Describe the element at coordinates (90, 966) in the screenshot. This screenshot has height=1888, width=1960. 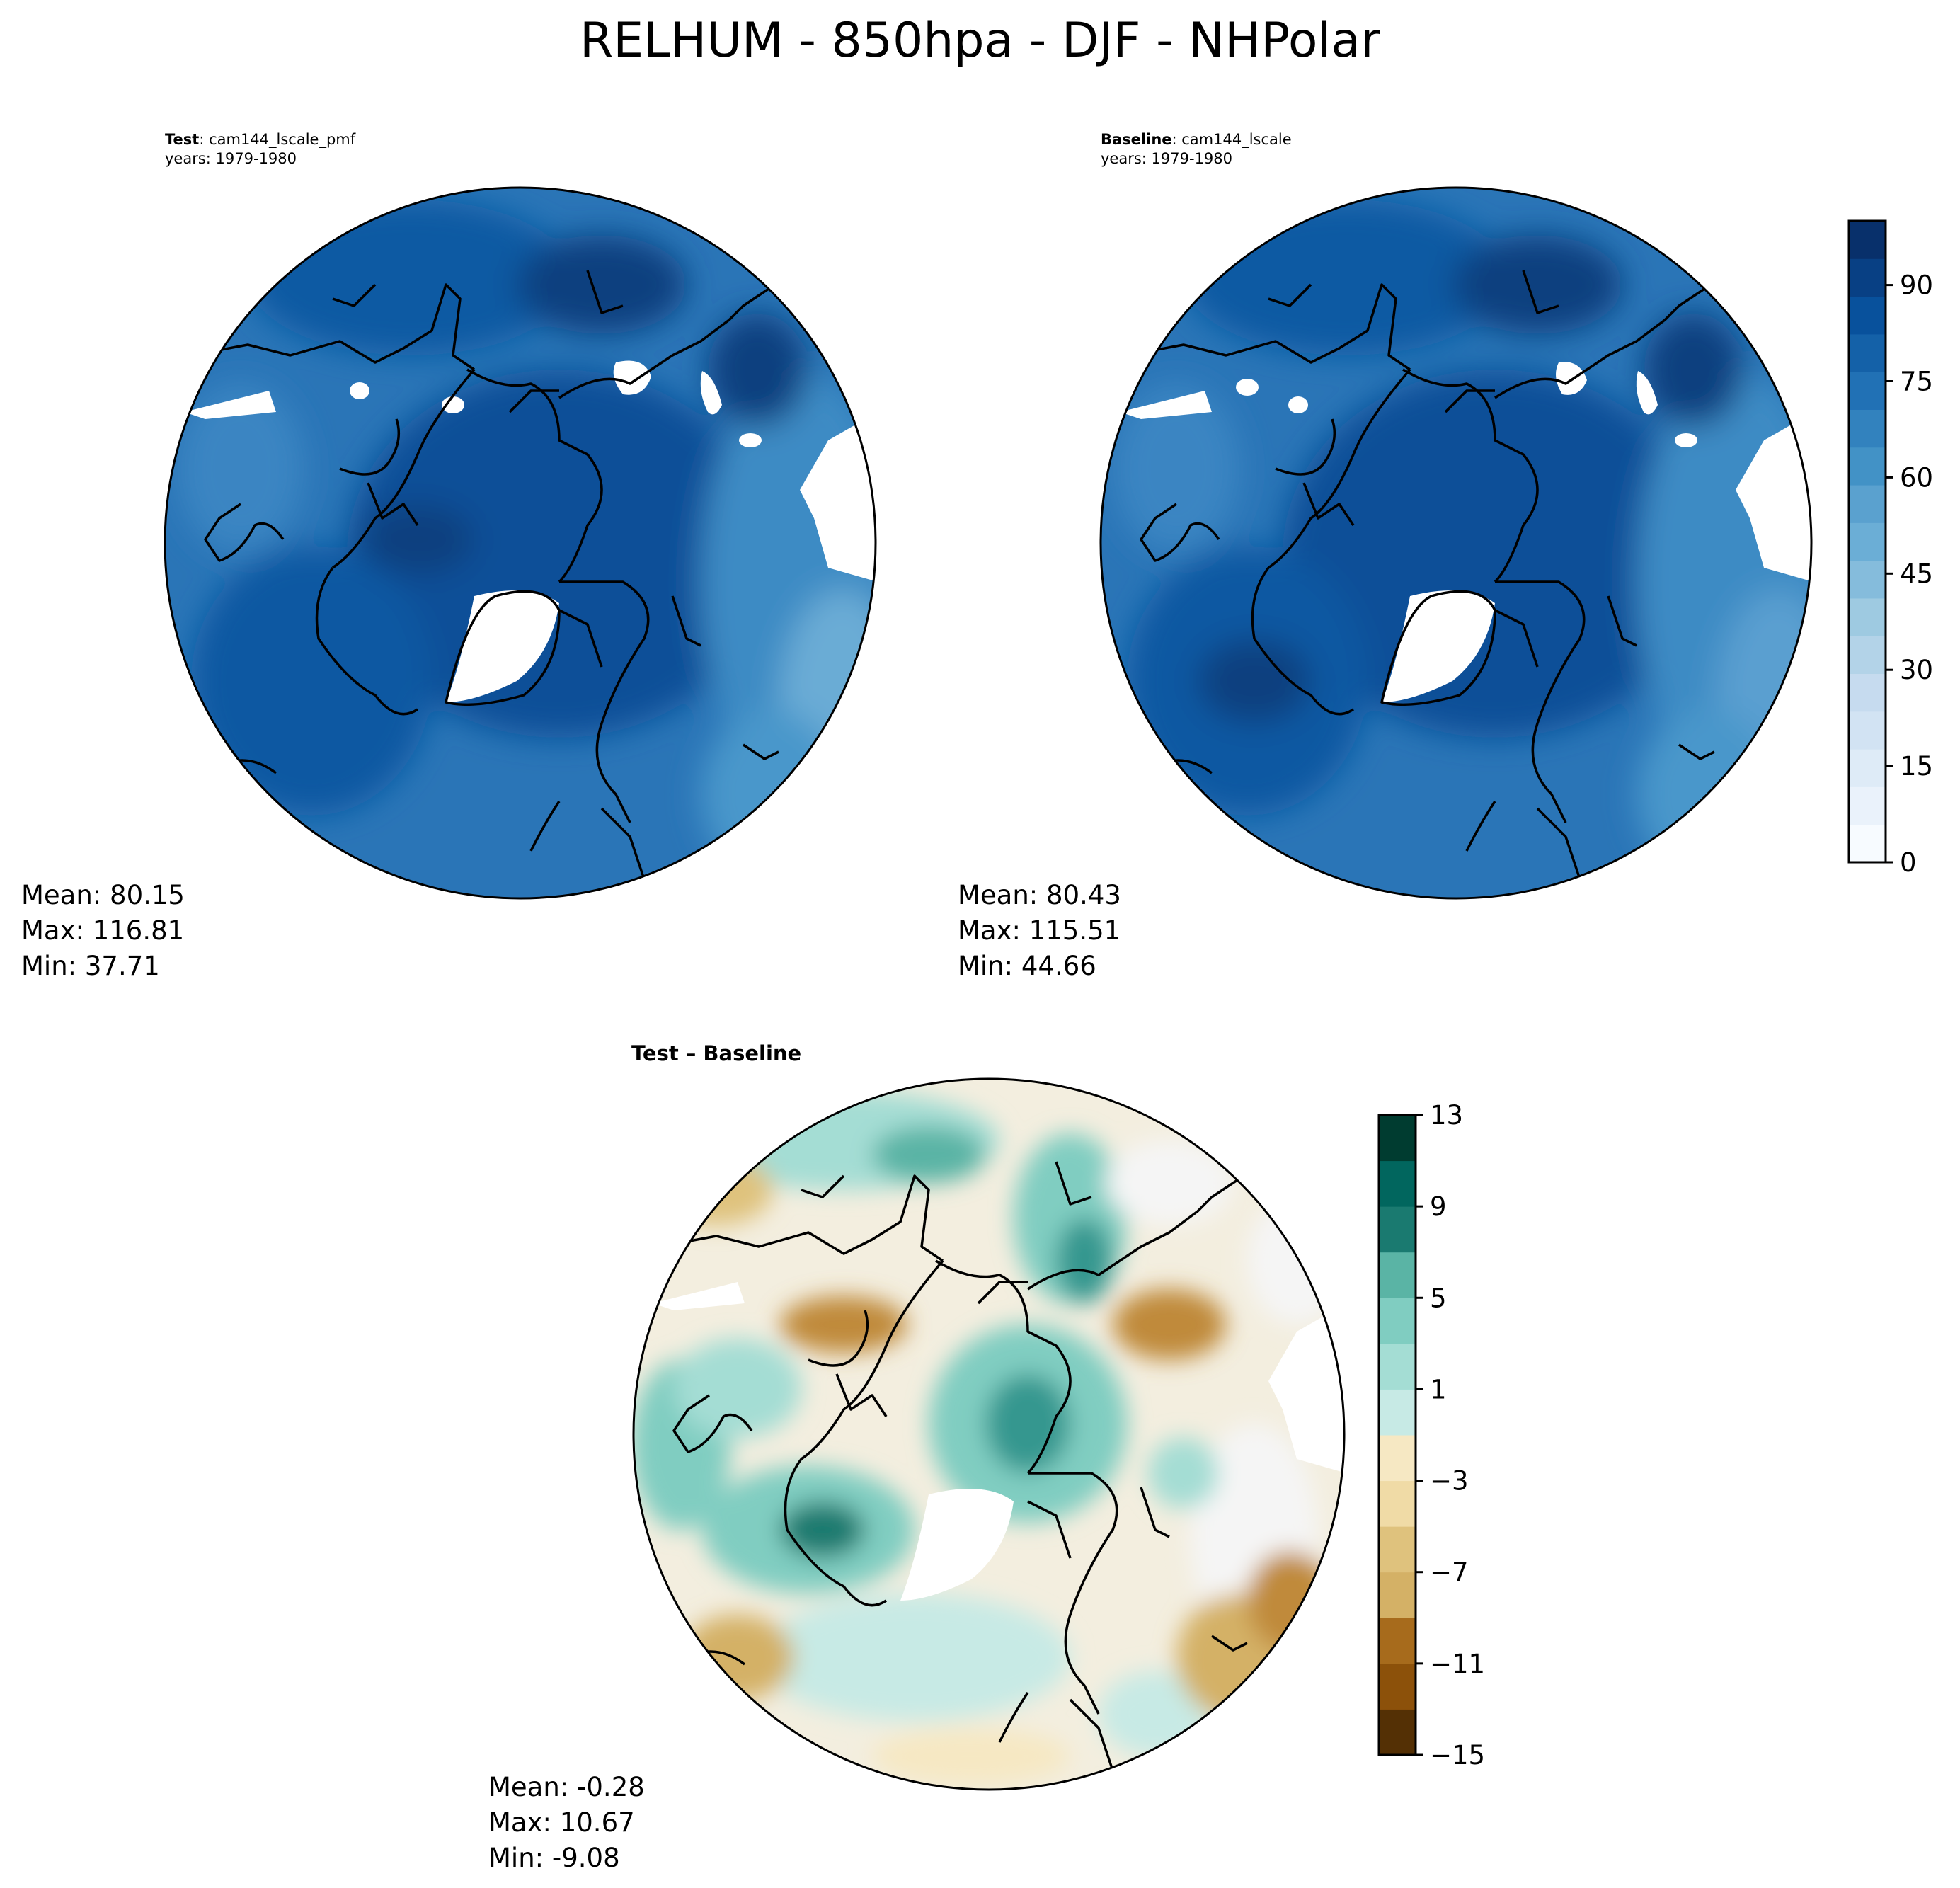
I see `test-min: Min: 37.71` at that location.